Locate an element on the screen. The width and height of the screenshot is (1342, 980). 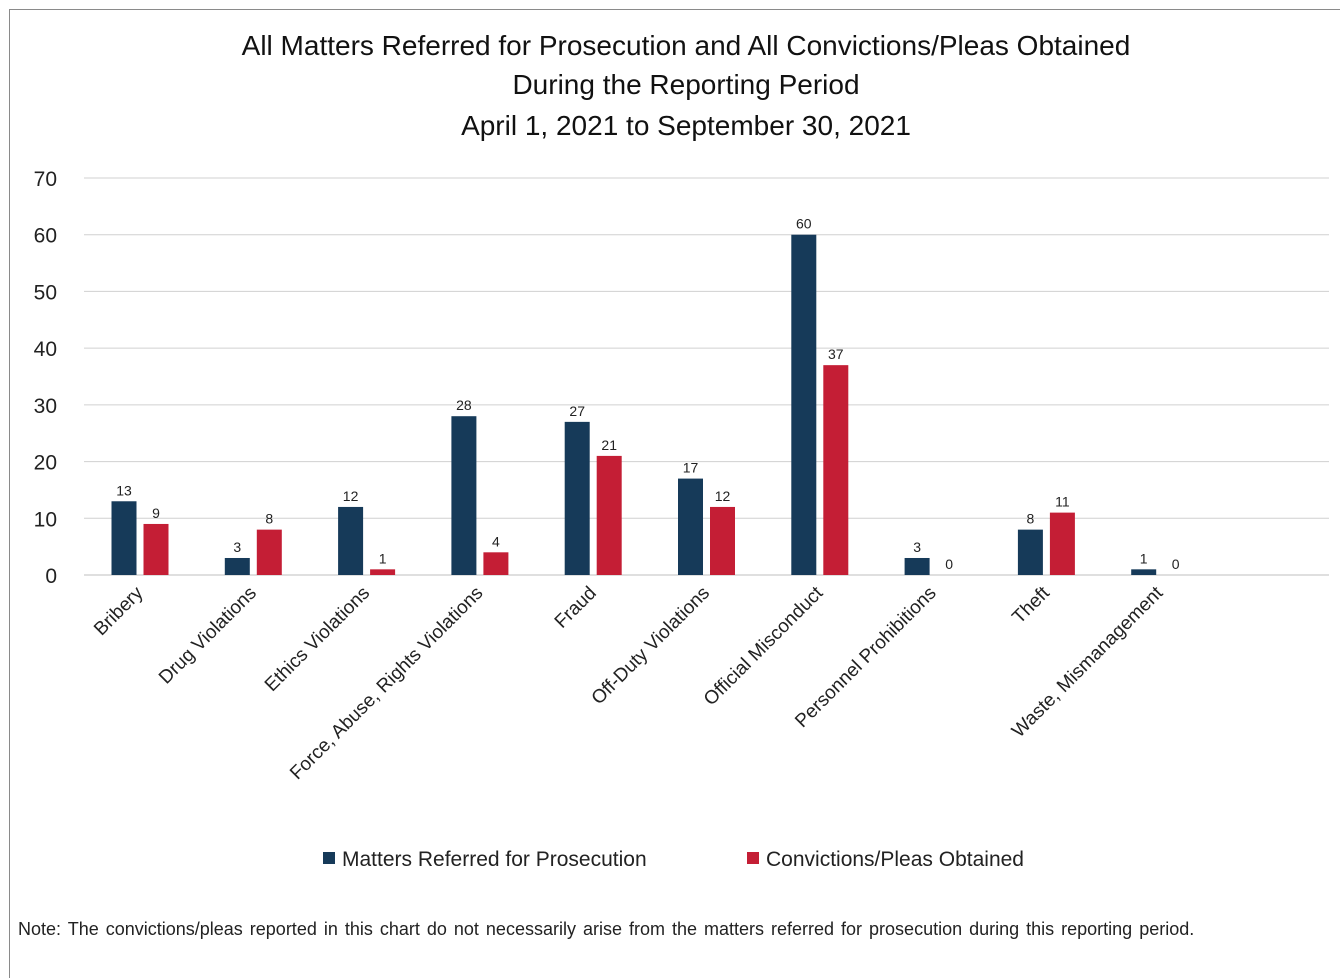
chart-title-line-3: April 1, 2021 to September 30, 2021 is located at coordinates (686, 125).